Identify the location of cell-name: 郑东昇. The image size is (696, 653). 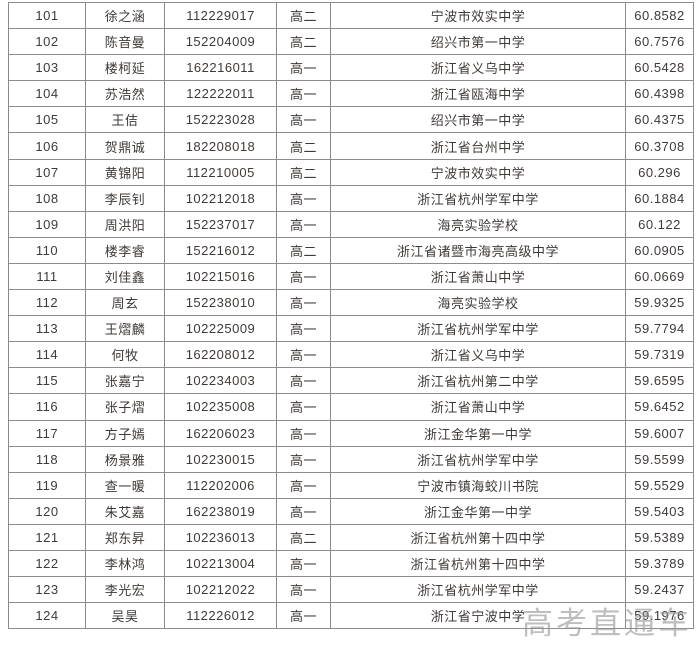
(125, 537).